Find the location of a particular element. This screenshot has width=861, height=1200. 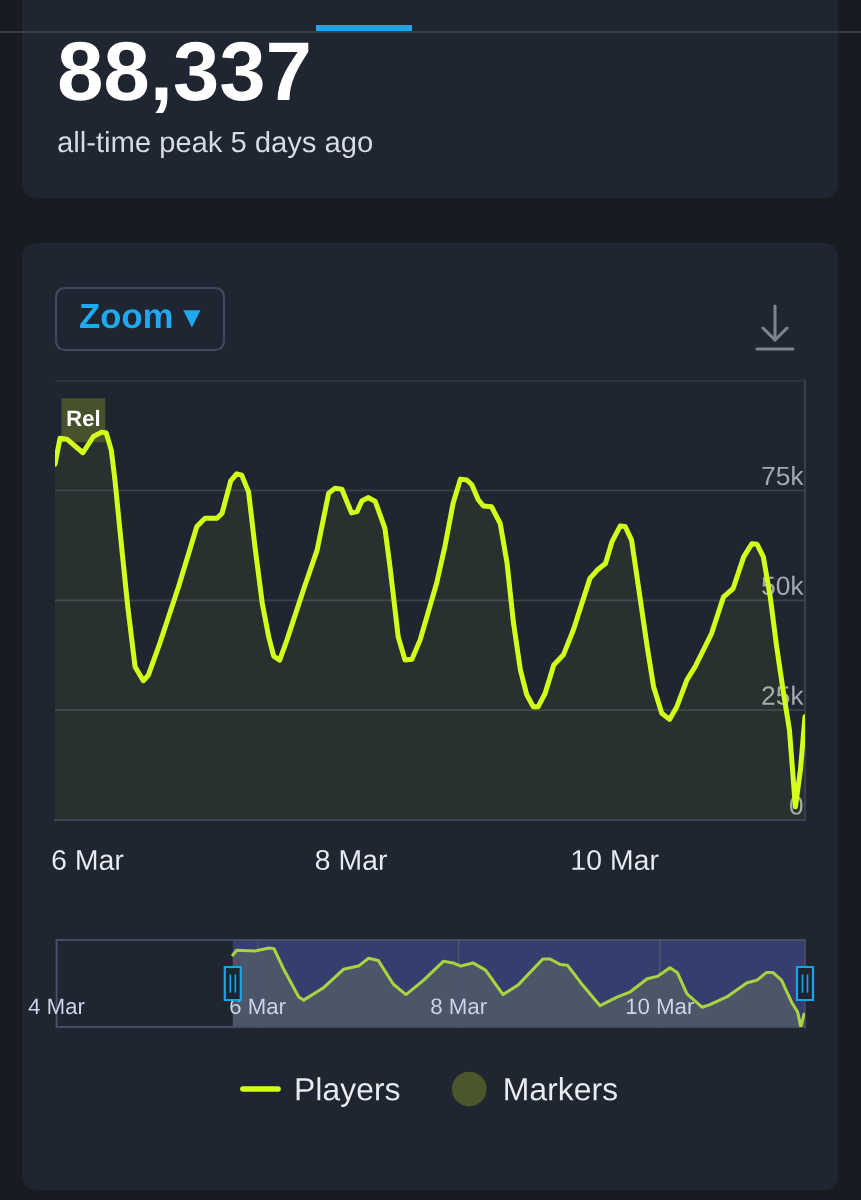

legend-label: Markers is located at coordinates (561, 1089).